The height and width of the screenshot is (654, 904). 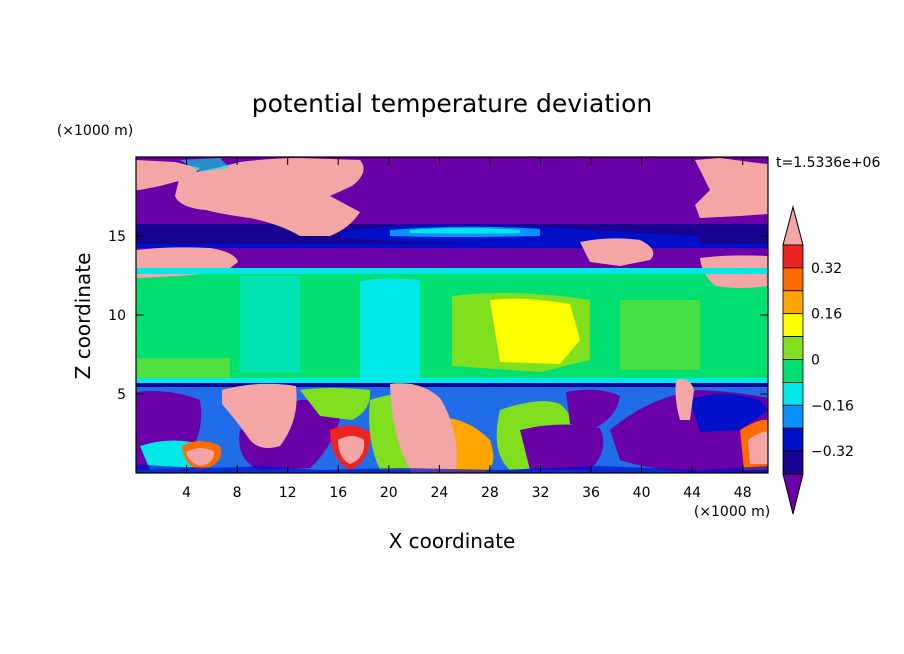 What do you see at coordinates (490, 493) in the screenshot?
I see `x-tick-label: 28` at bounding box center [490, 493].